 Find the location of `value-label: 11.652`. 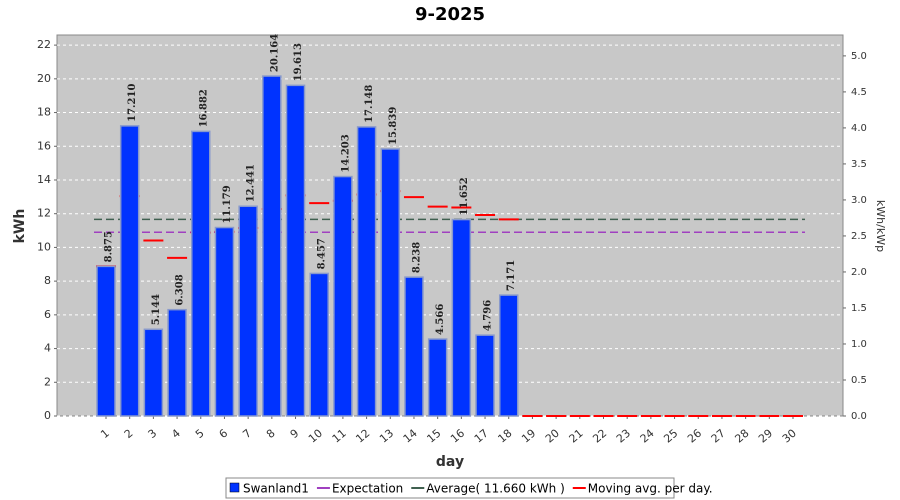

value-label: 11.652 is located at coordinates (464, 196).